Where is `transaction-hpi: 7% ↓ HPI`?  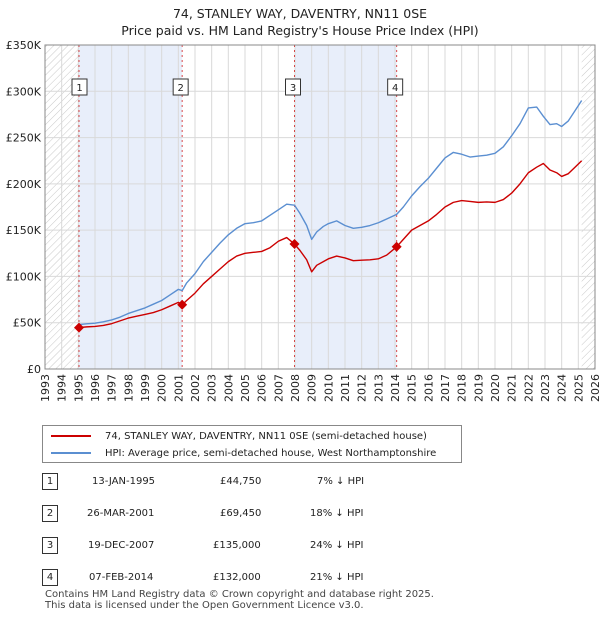
transaction-hpi: 7% ↓ HPI is located at coordinates (341, 481).